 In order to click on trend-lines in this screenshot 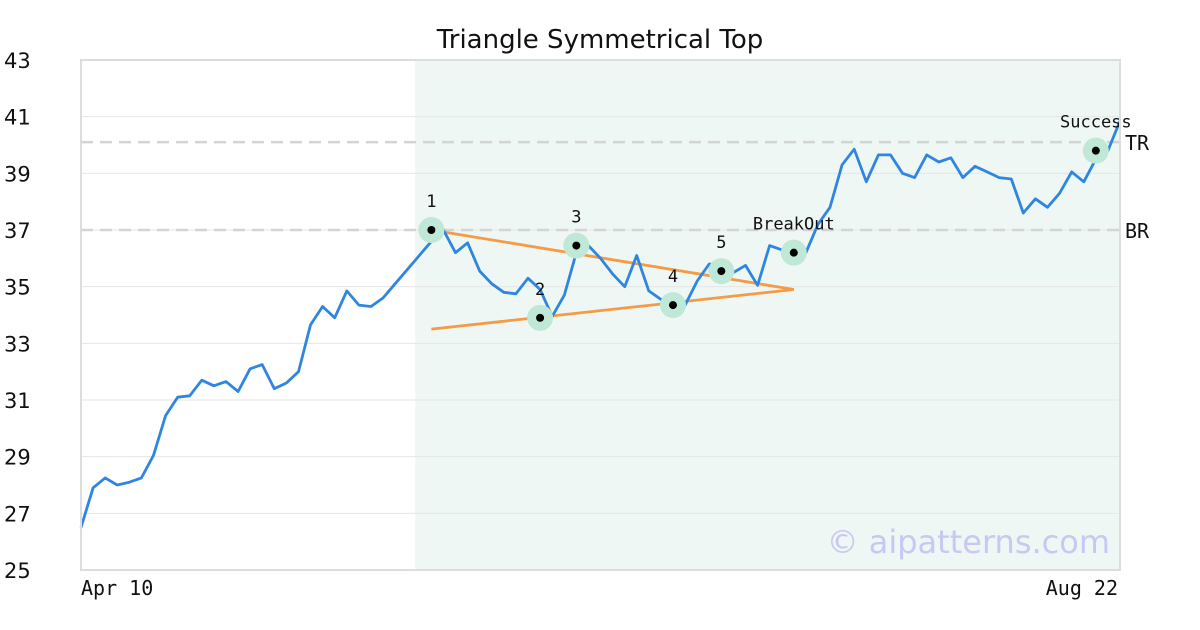, I will do `click(613, 279)`.